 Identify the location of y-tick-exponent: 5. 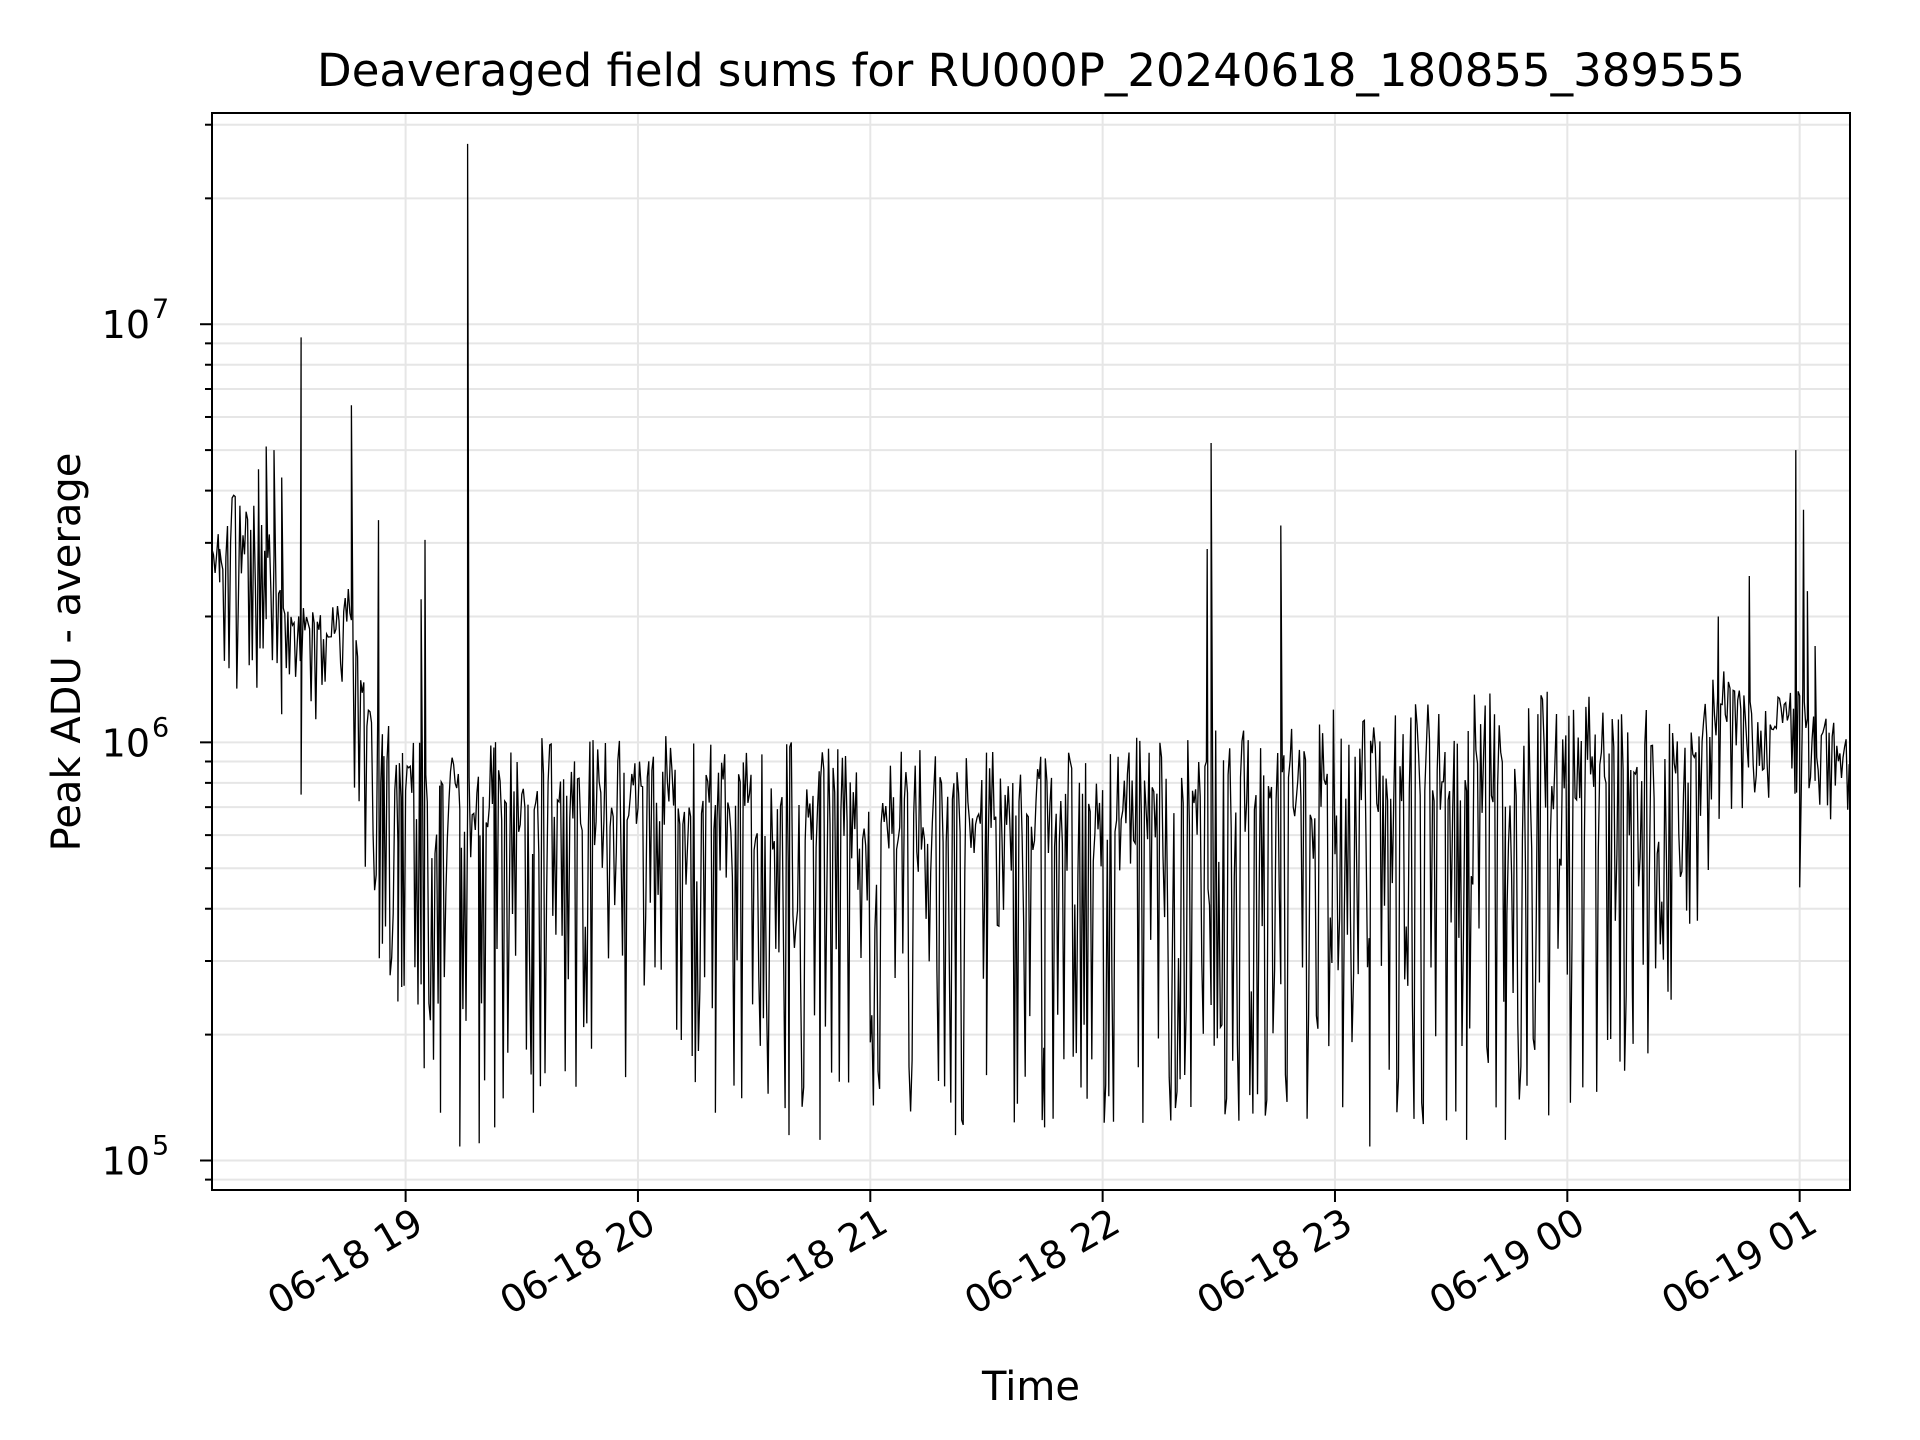
(160, 1145).